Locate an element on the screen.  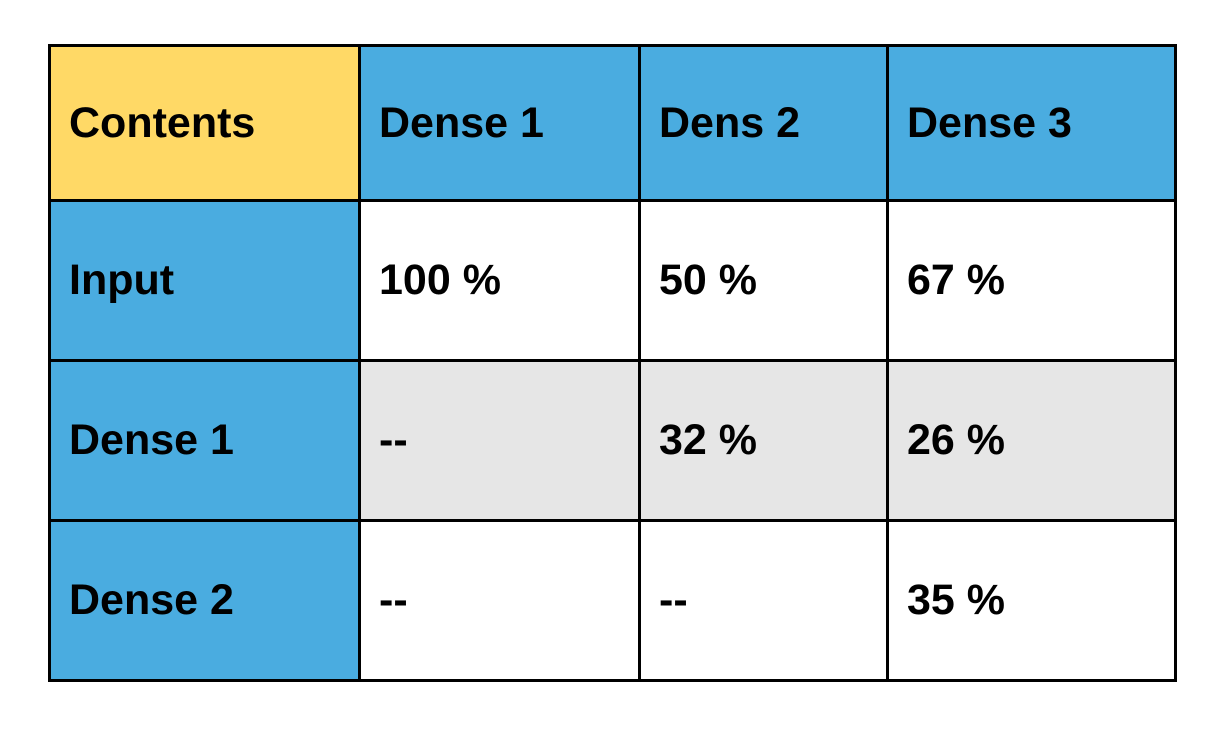
column-header-dens-2: Dens 2 is located at coordinates (763, 123).